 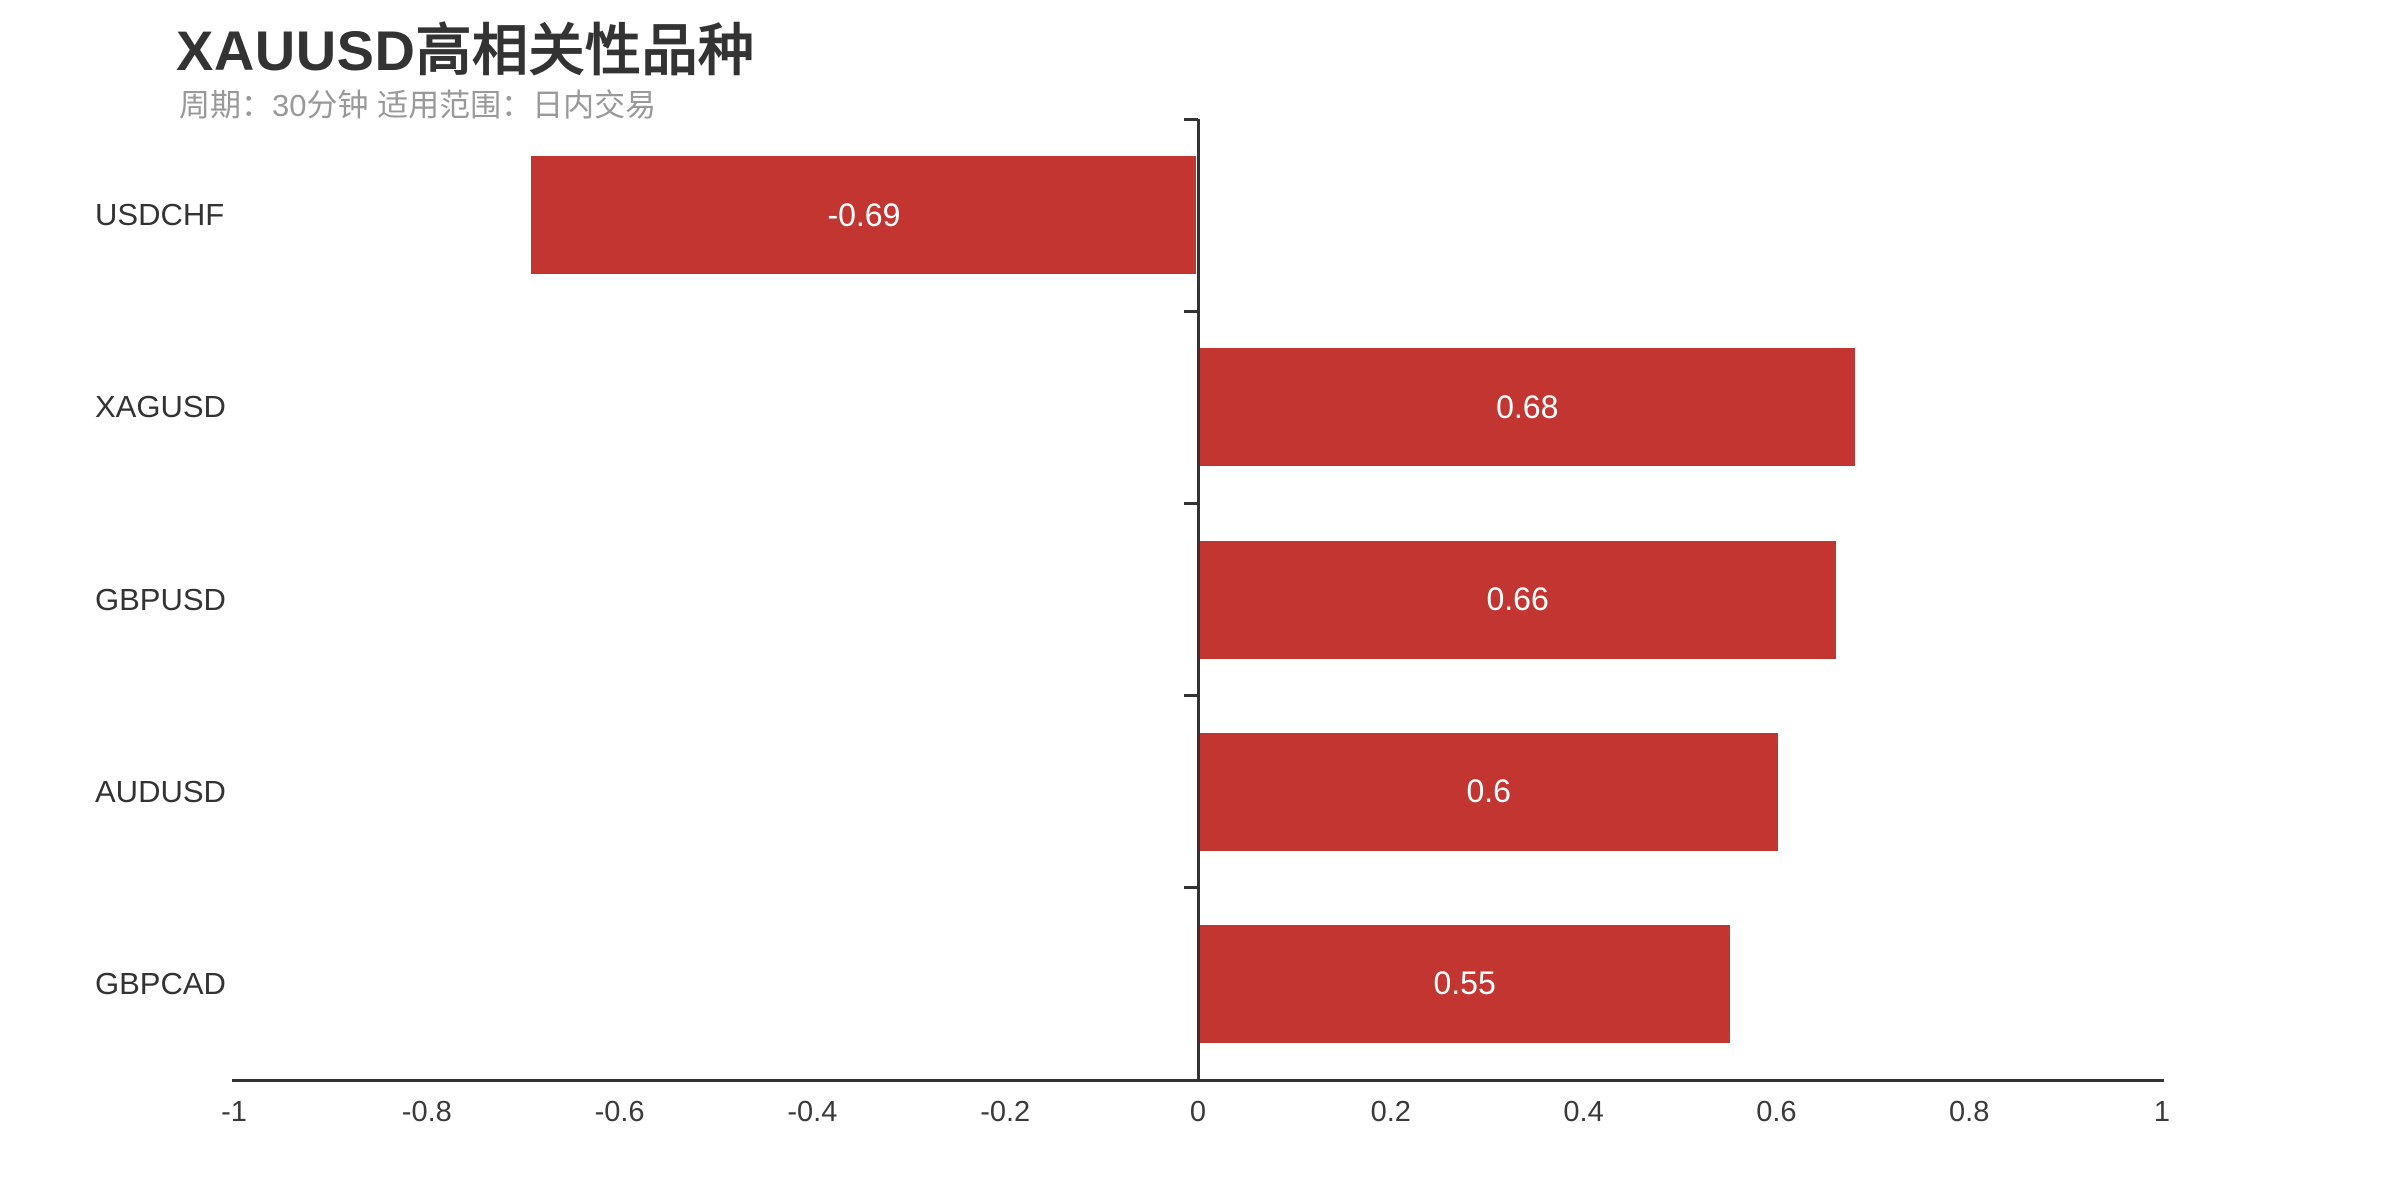 I want to click on bar: -0.69, so click(x=864, y=215).